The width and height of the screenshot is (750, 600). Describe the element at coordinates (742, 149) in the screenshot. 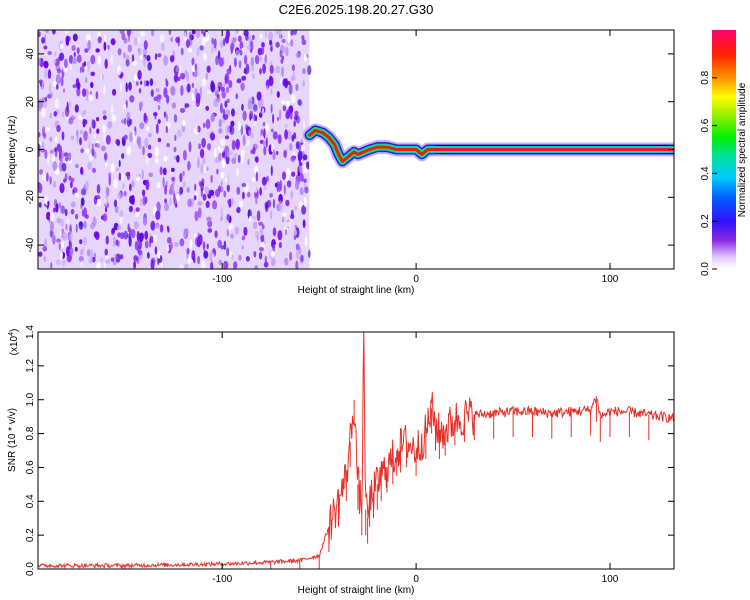

I see `colorbar-label: Normalized spectral amplitude` at that location.